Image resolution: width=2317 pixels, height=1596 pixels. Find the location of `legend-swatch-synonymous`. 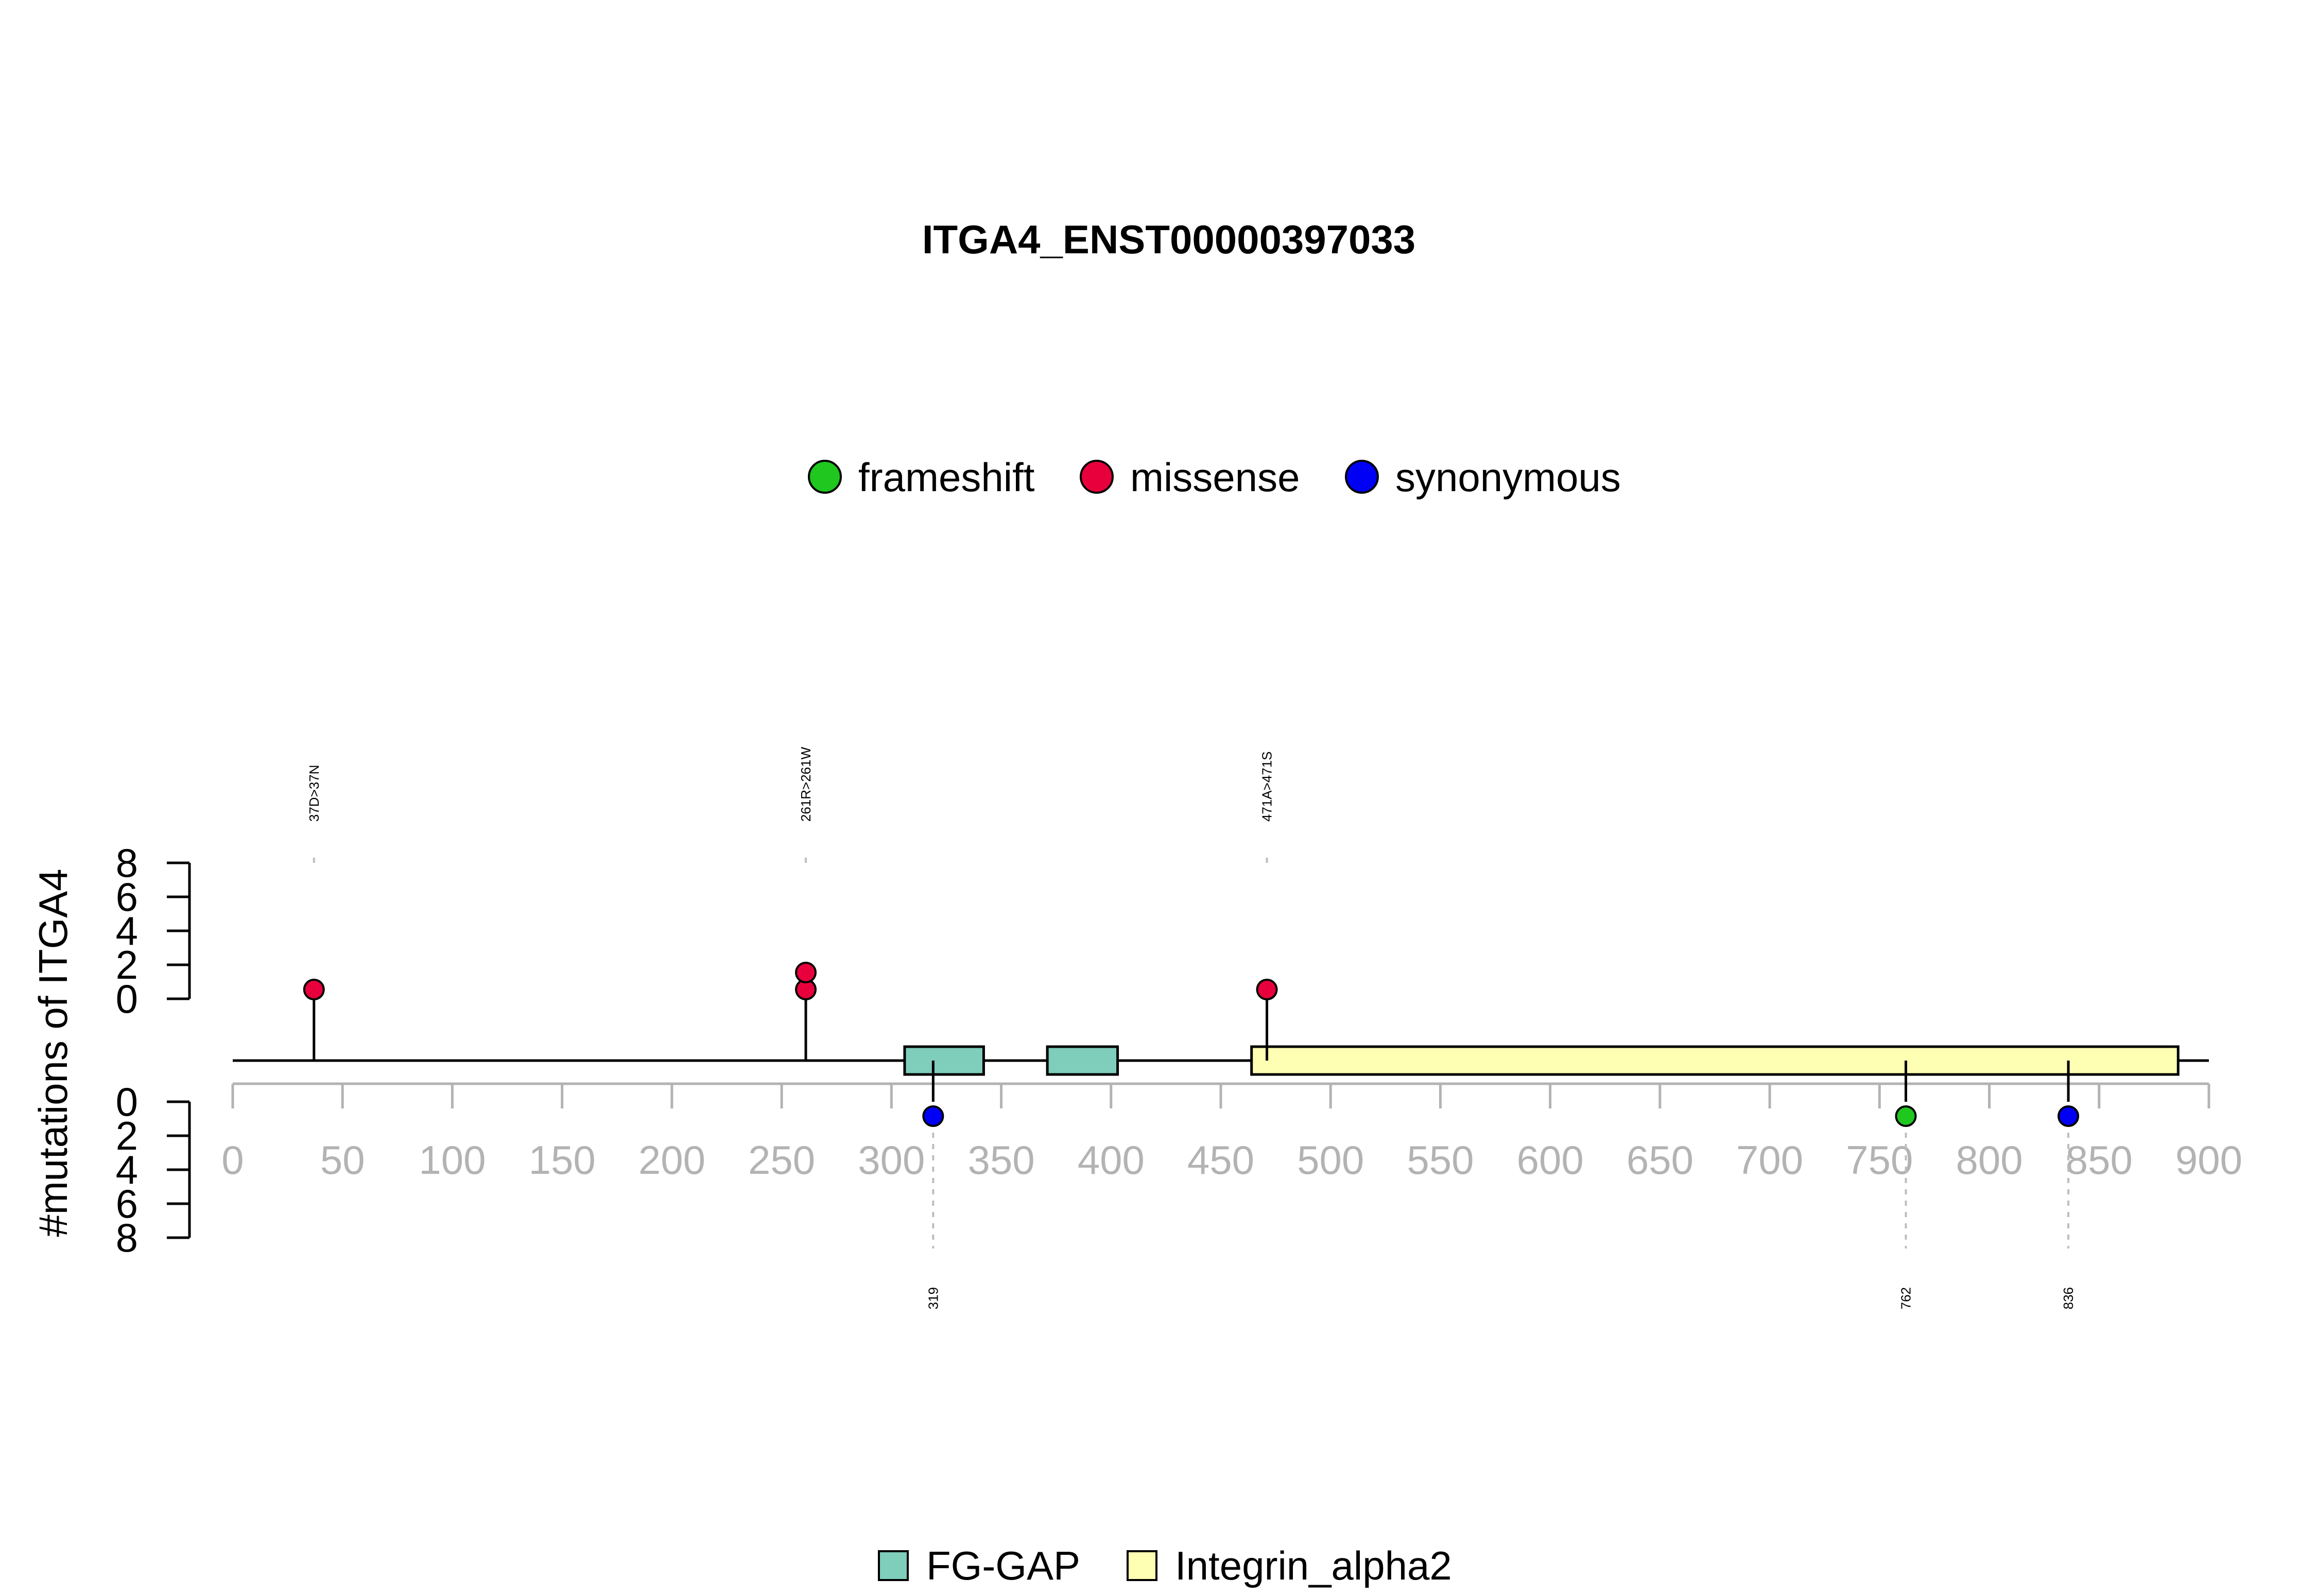

legend-swatch-synonymous is located at coordinates (1362, 477).